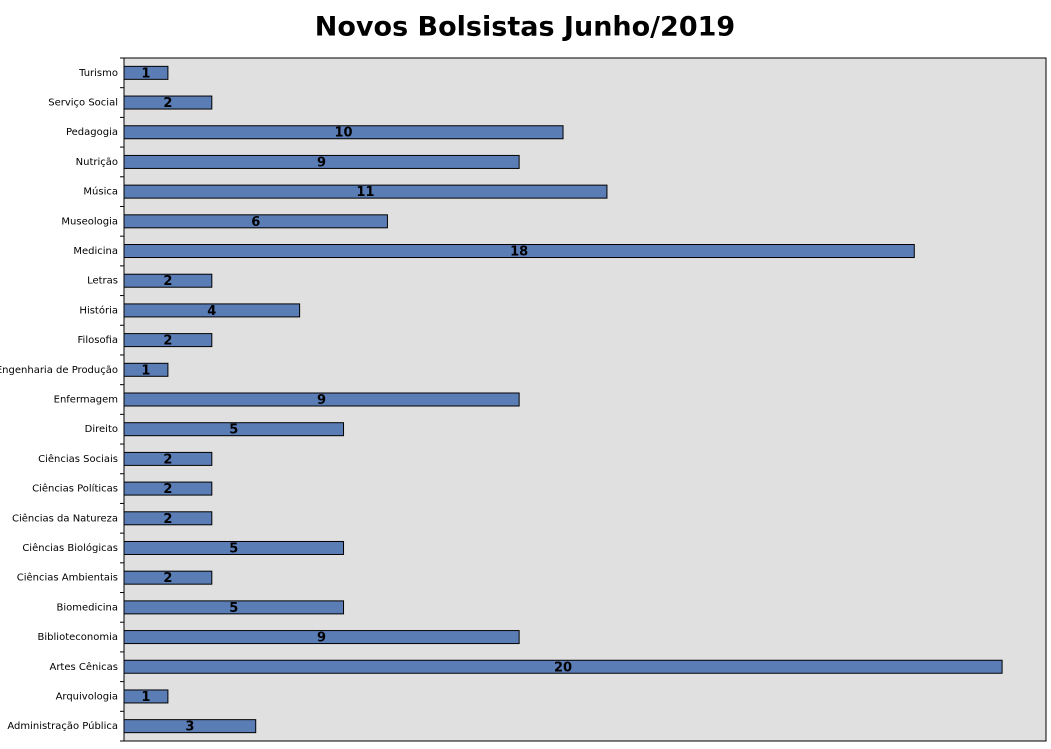 This screenshot has width=1051, height=749. I want to click on data-label: 20, so click(563, 667).